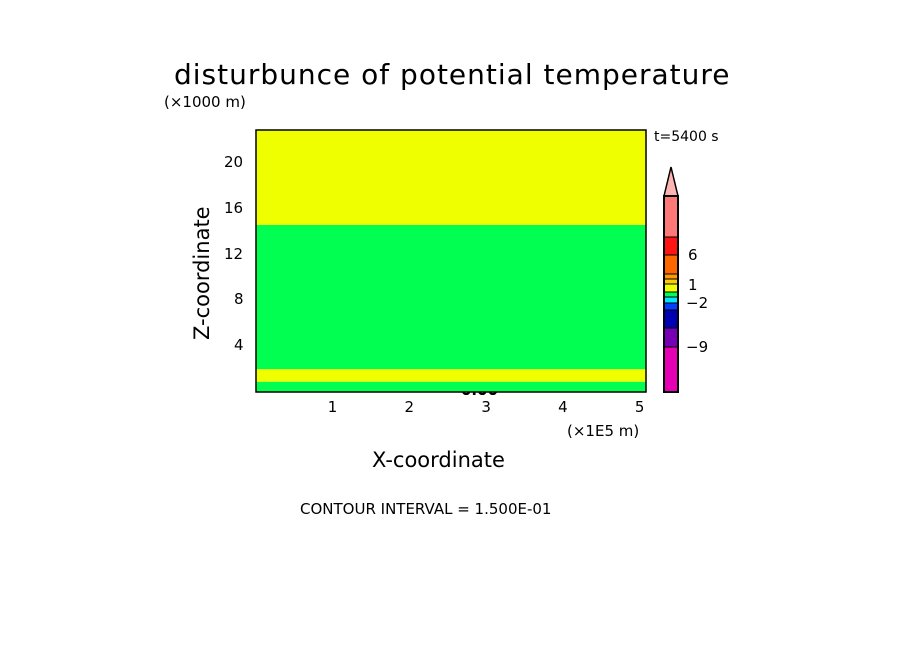  I want to click on x-axis-label: X-coordinate, so click(438, 460).